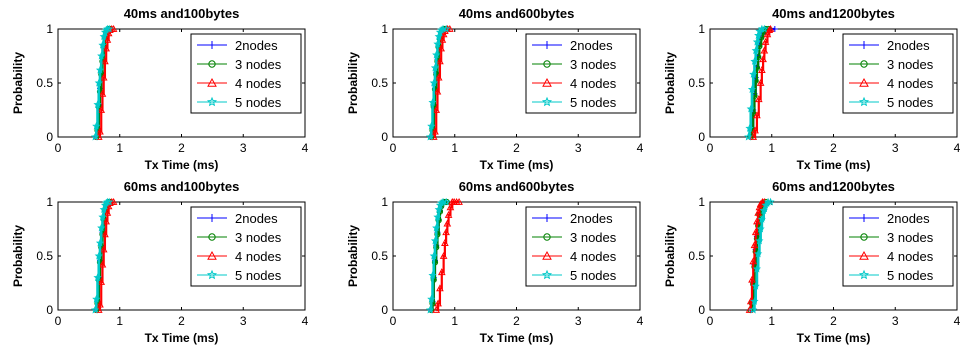 The width and height of the screenshot is (961, 351). What do you see at coordinates (18, 83) in the screenshot?
I see `y-axis-label: Probability` at bounding box center [18, 83].